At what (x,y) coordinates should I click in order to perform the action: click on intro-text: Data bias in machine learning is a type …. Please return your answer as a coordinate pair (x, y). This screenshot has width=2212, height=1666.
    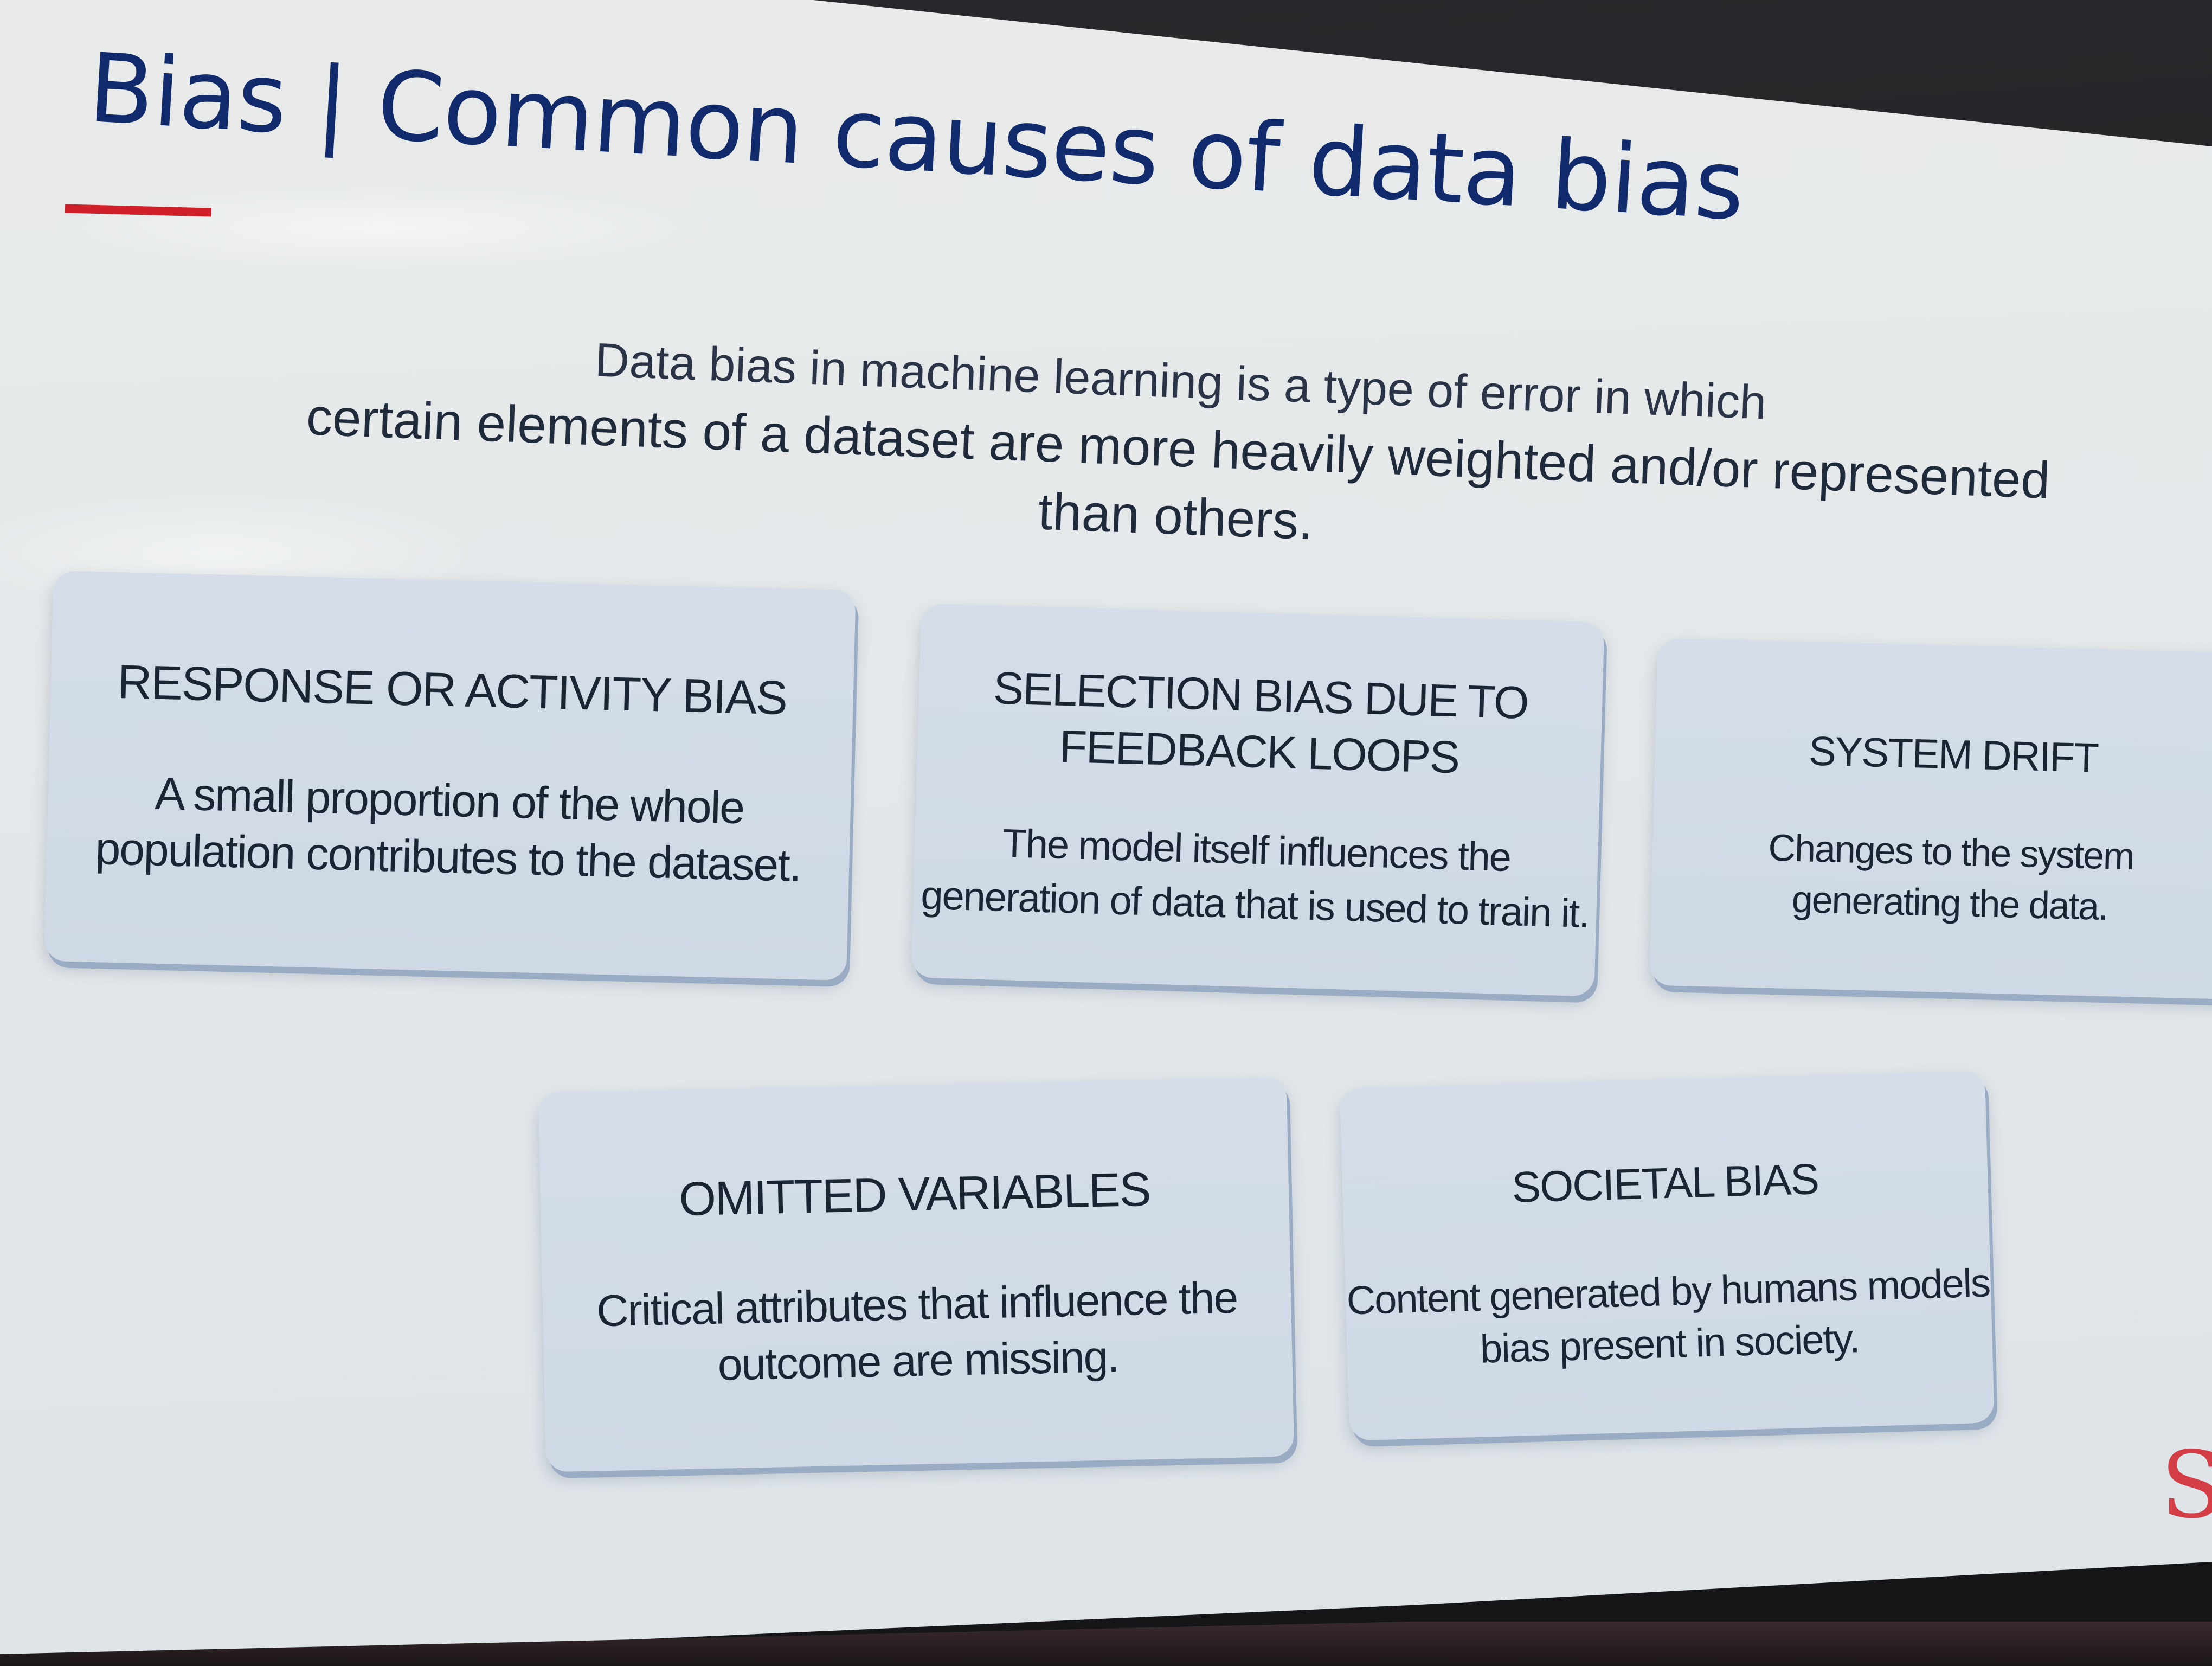
    Looking at the image, I should click on (1178, 449).